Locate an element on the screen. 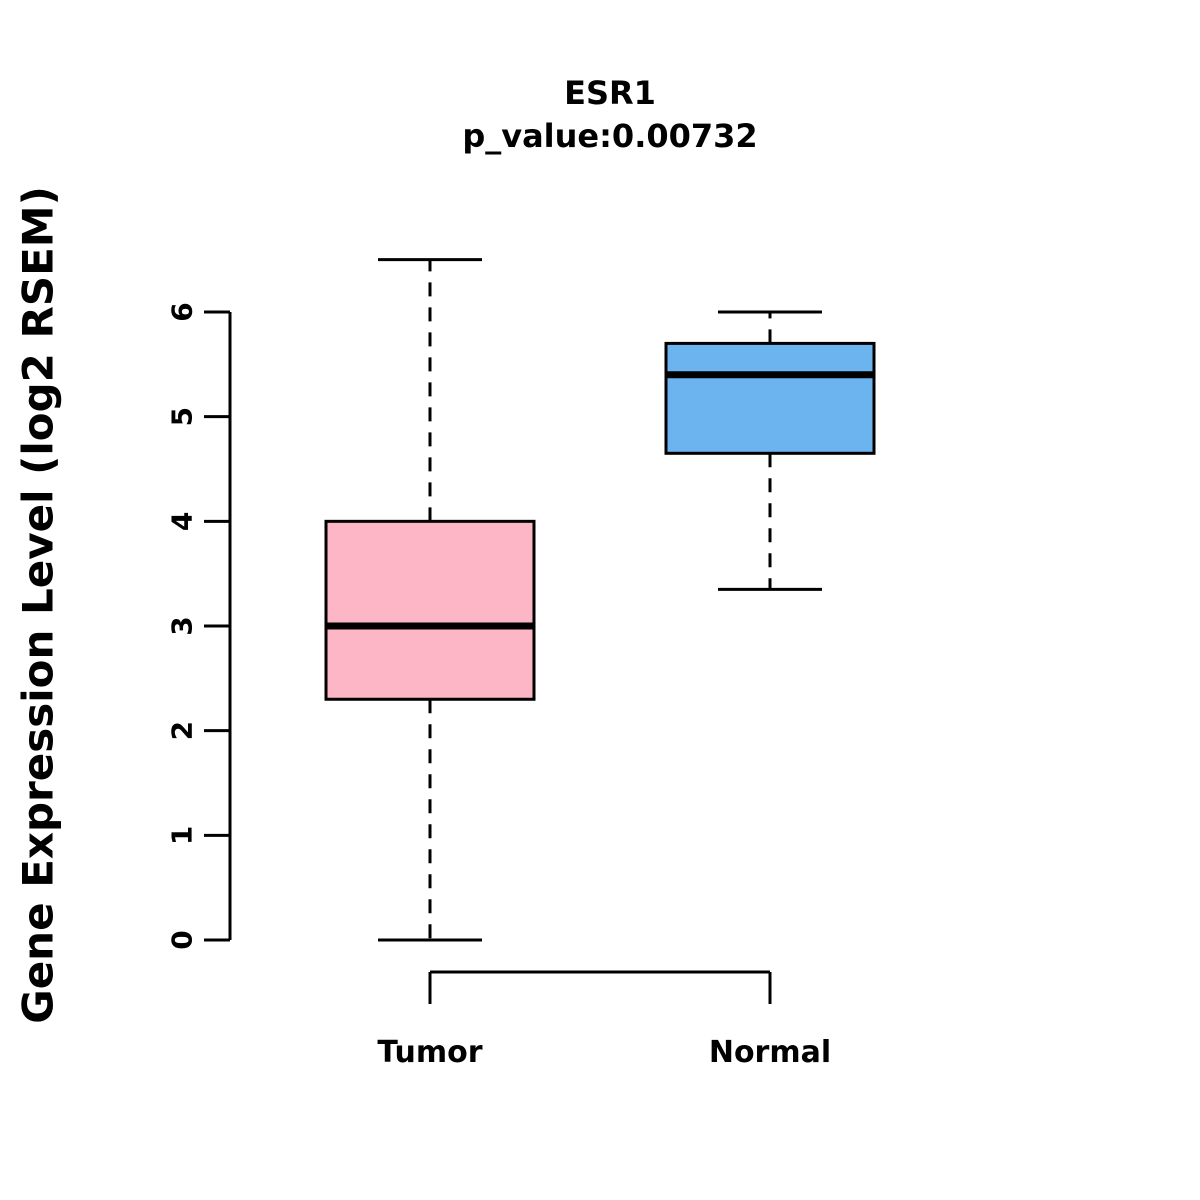 The width and height of the screenshot is (1200, 1200). category-label-tumor: Tumor is located at coordinates (429, 1052).